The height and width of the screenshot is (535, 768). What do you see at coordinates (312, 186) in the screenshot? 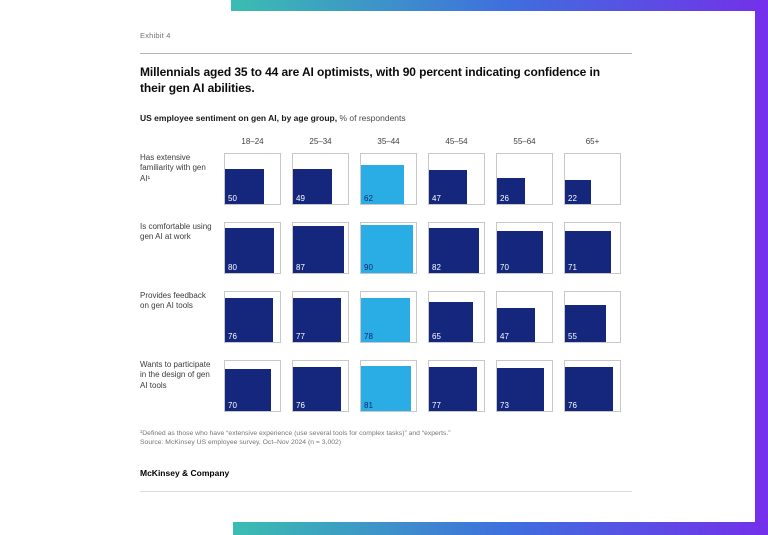
I see `value-square: 49` at bounding box center [312, 186].